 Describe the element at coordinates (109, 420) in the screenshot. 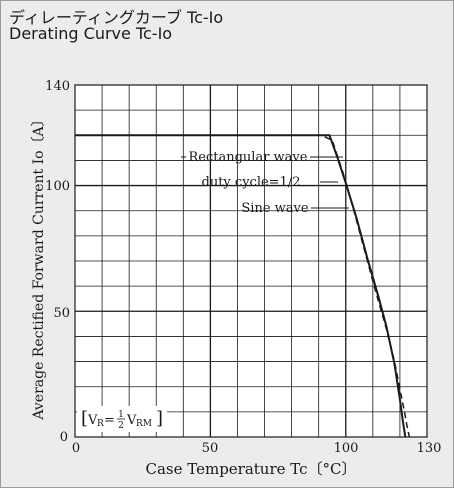

I see `condition-equals: =` at that location.